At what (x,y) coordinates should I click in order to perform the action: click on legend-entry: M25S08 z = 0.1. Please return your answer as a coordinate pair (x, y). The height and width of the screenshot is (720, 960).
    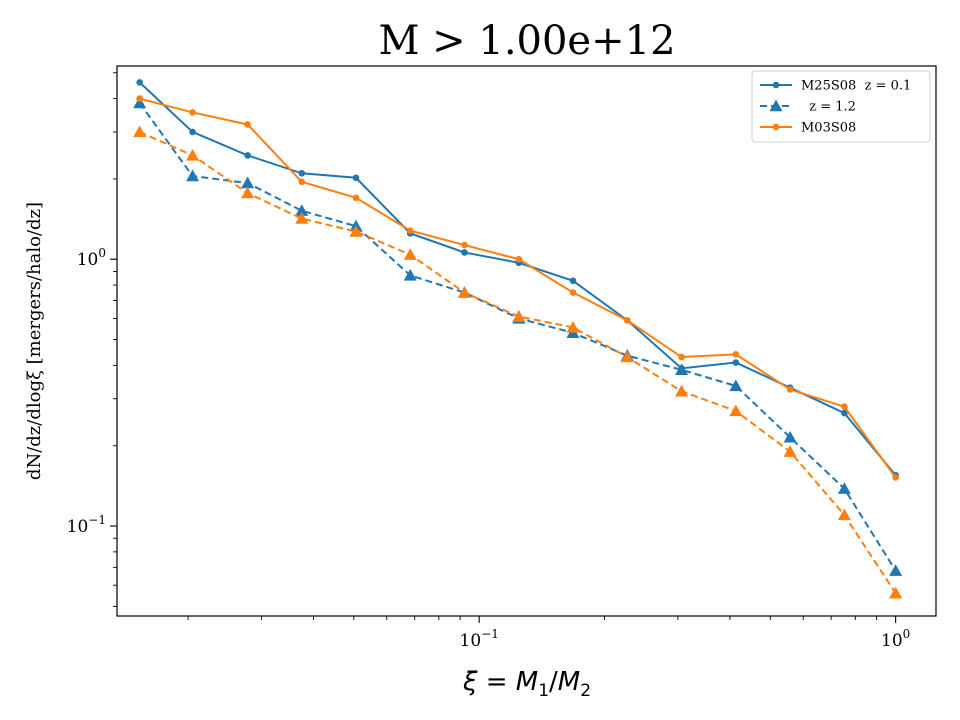
    Looking at the image, I should click on (835, 86).